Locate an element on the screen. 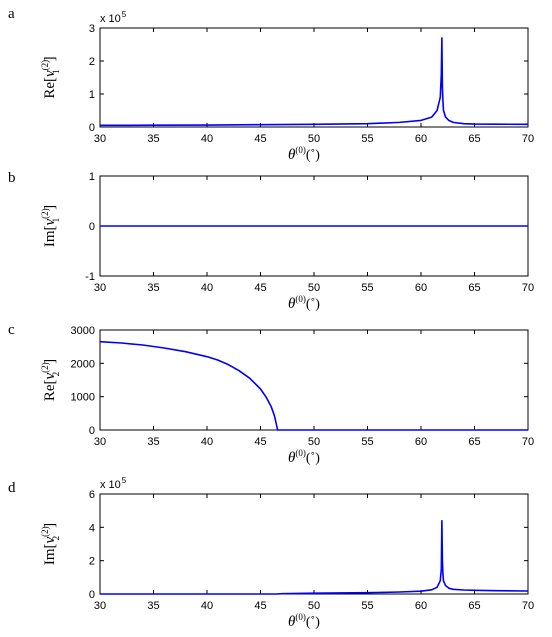  y-axis-label: Im[v(2)1] is located at coordinates (50, 226).